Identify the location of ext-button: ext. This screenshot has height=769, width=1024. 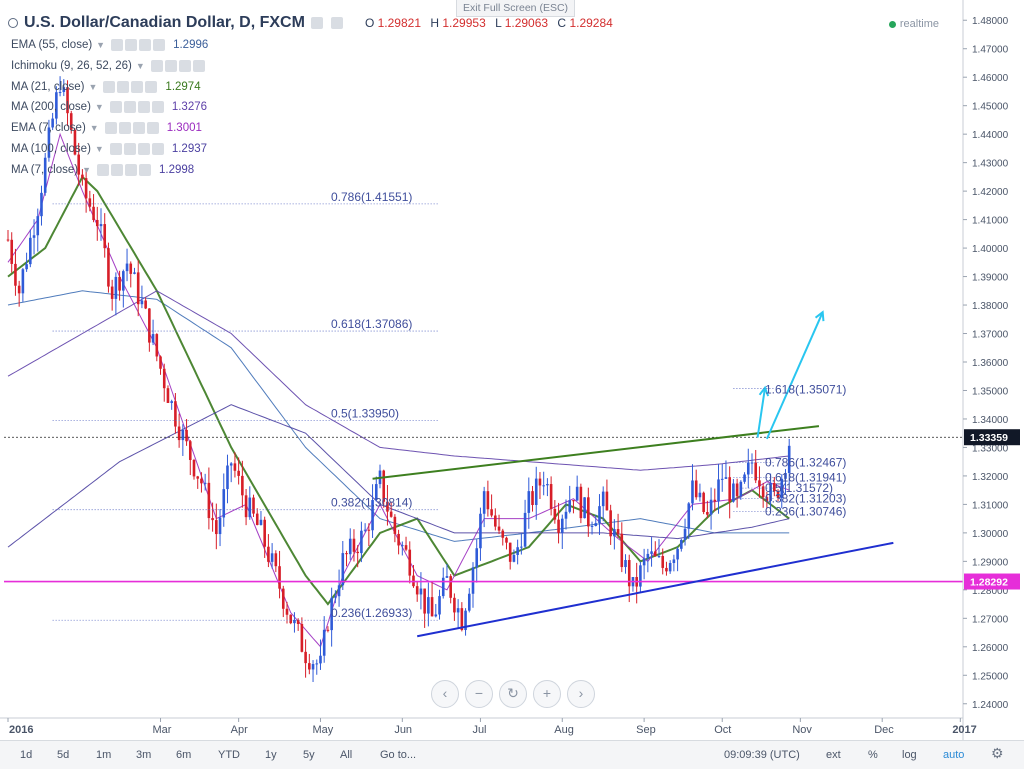
(833, 755).